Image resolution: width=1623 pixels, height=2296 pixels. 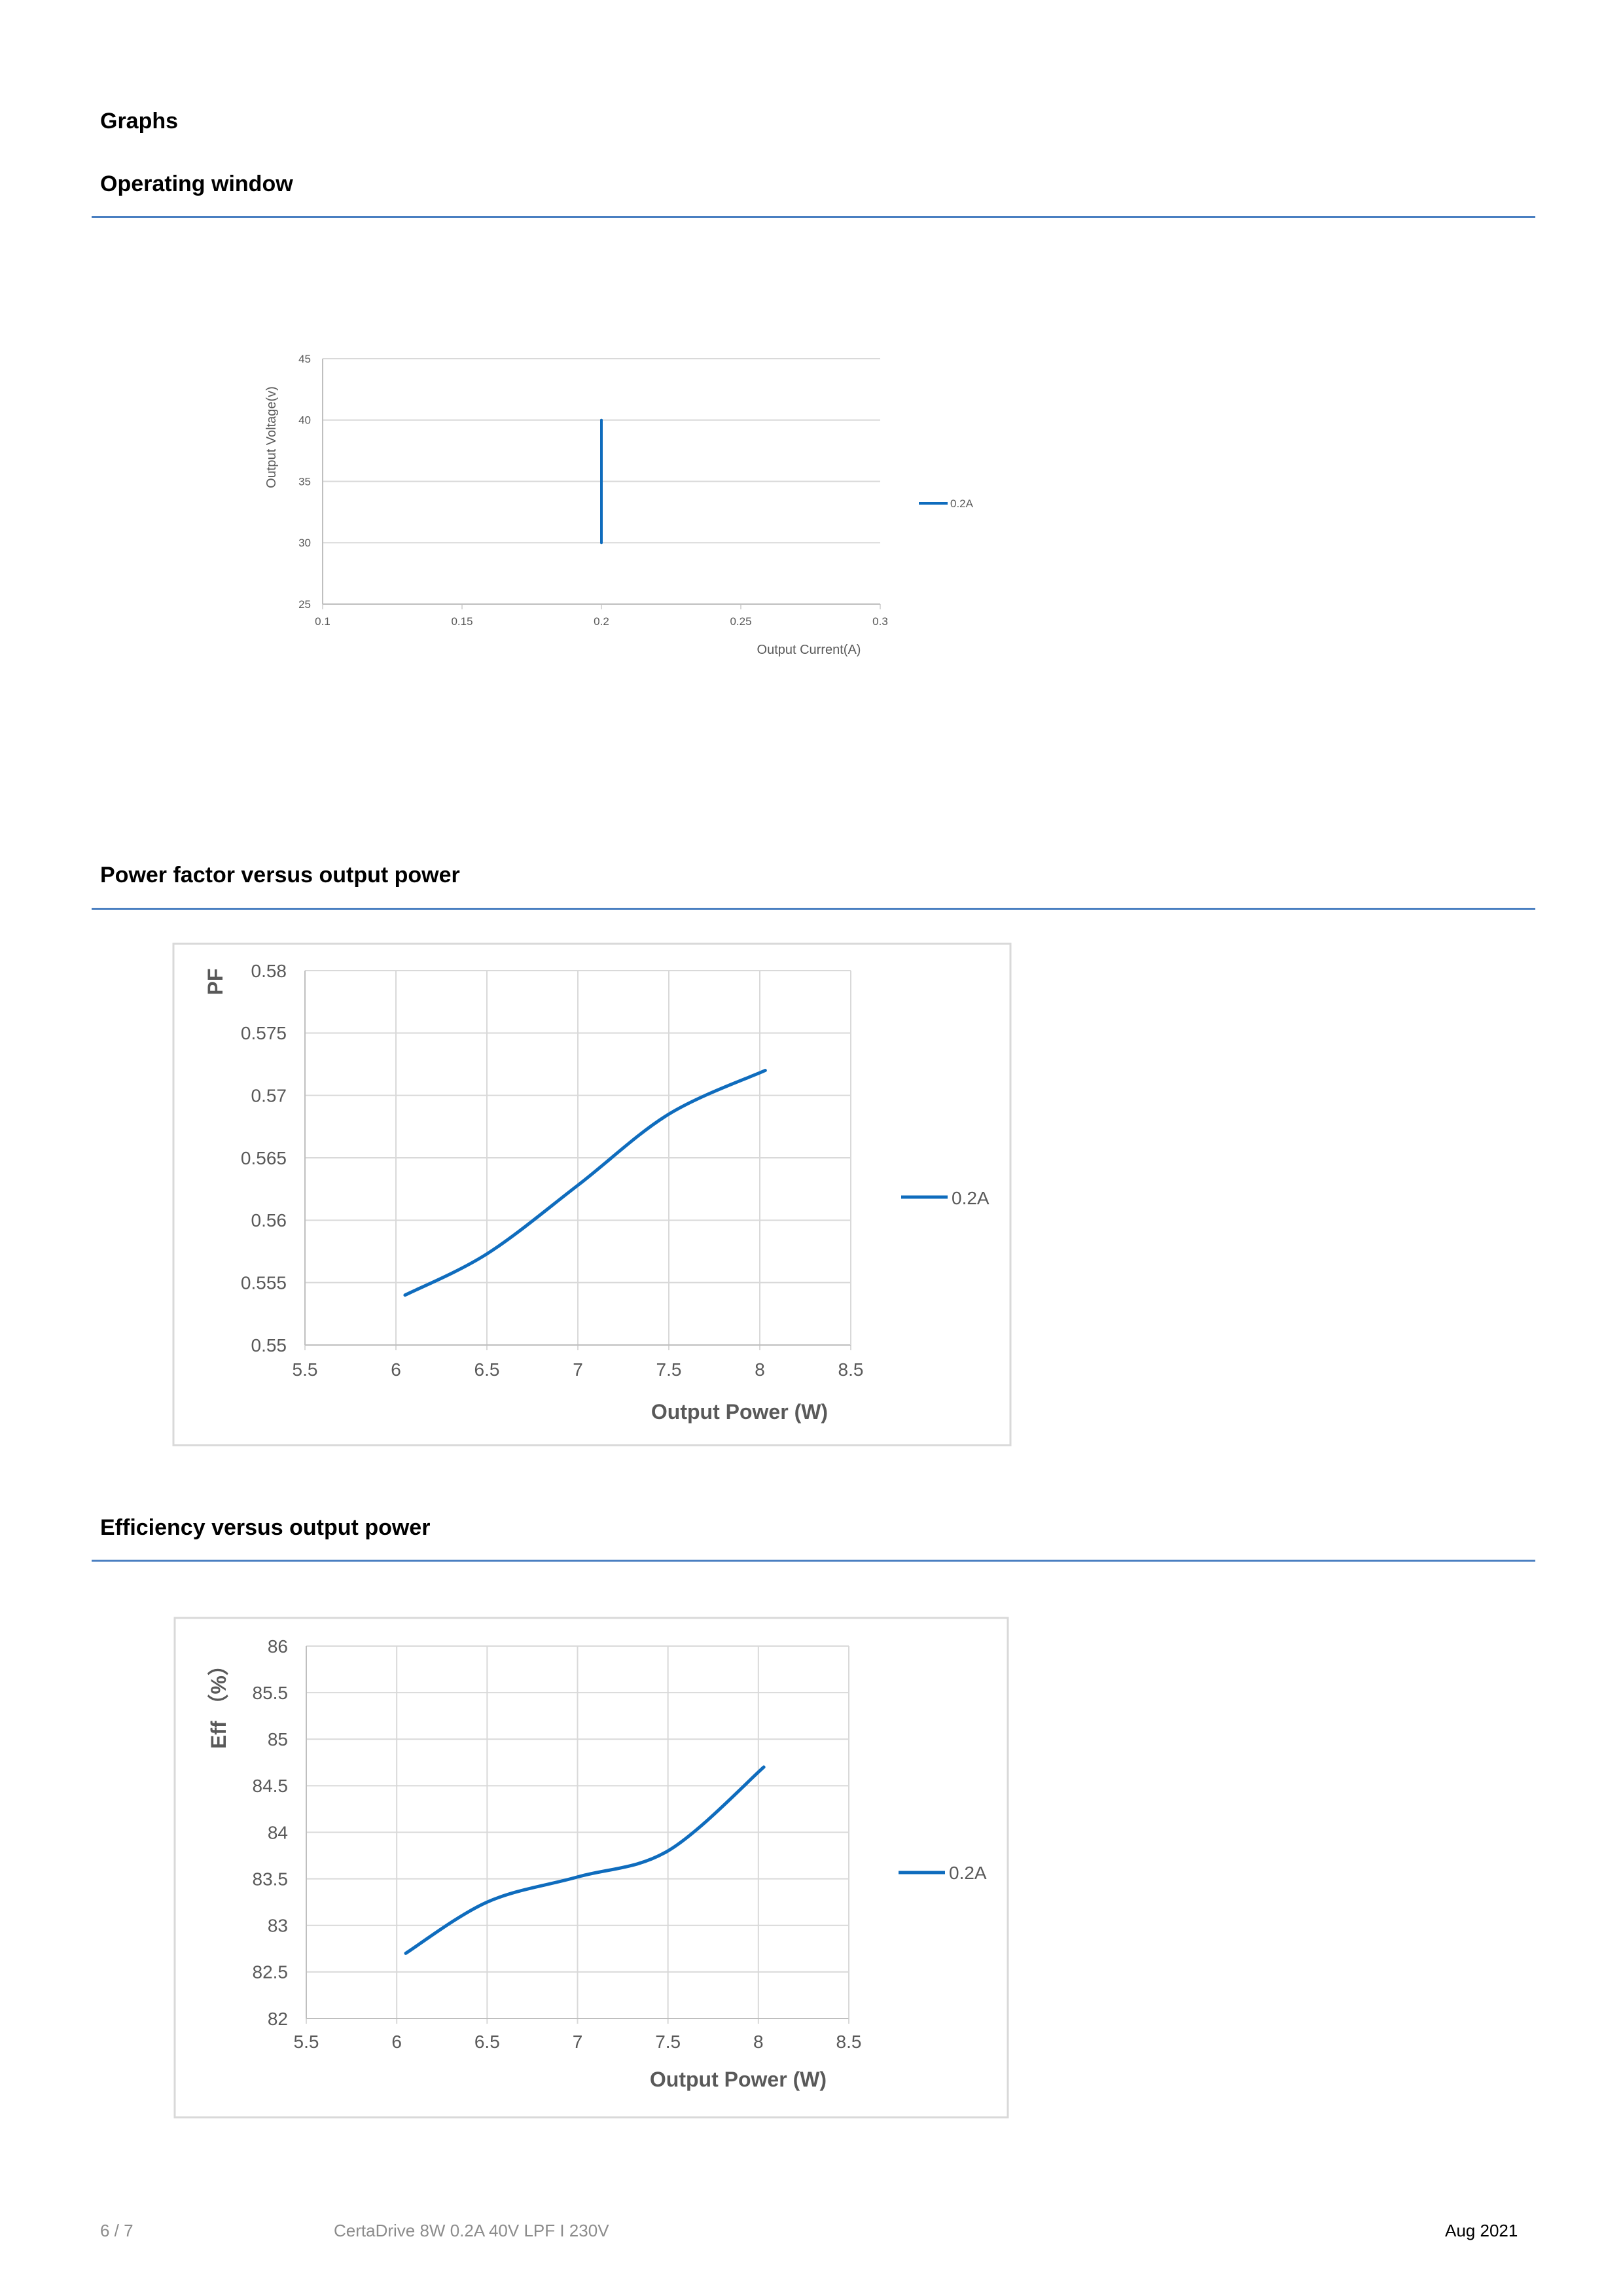 I want to click on y-tick-label: 45, so click(x=304, y=359).